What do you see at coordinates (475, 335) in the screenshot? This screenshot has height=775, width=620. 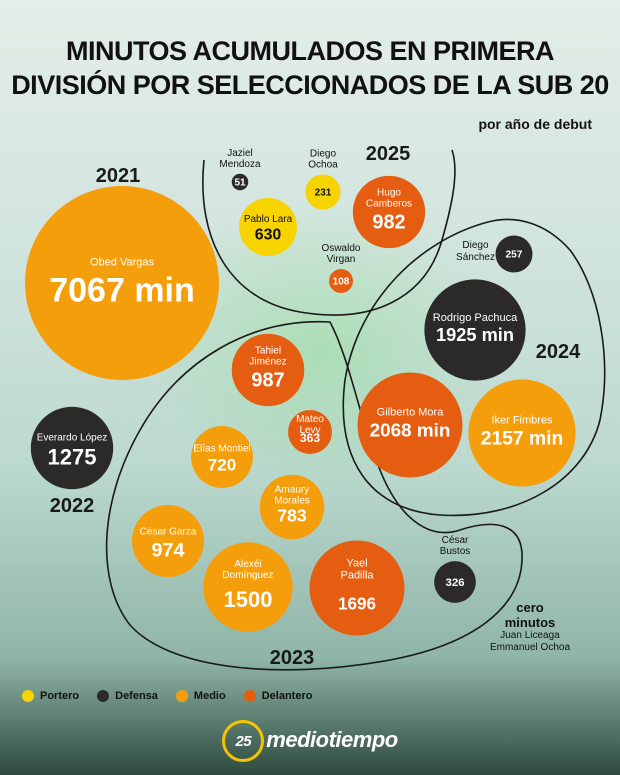 I see `player-value-rodrigo-pachuca: 1925 min` at bounding box center [475, 335].